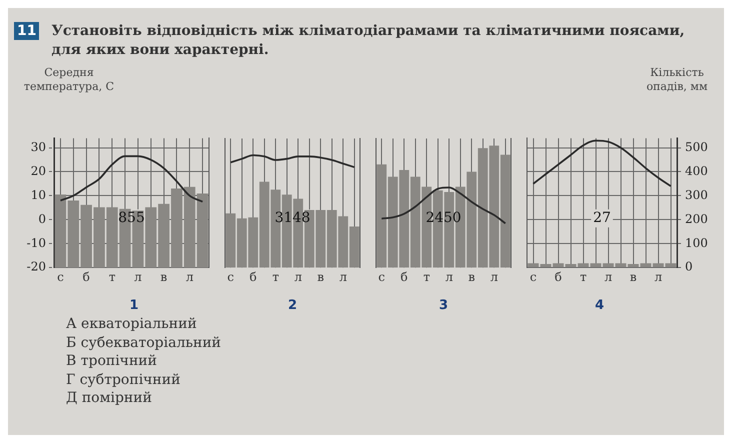 The image size is (732, 443). What do you see at coordinates (696, 219) in the screenshot?
I see `y2-tick-label: 200` at bounding box center [696, 219].